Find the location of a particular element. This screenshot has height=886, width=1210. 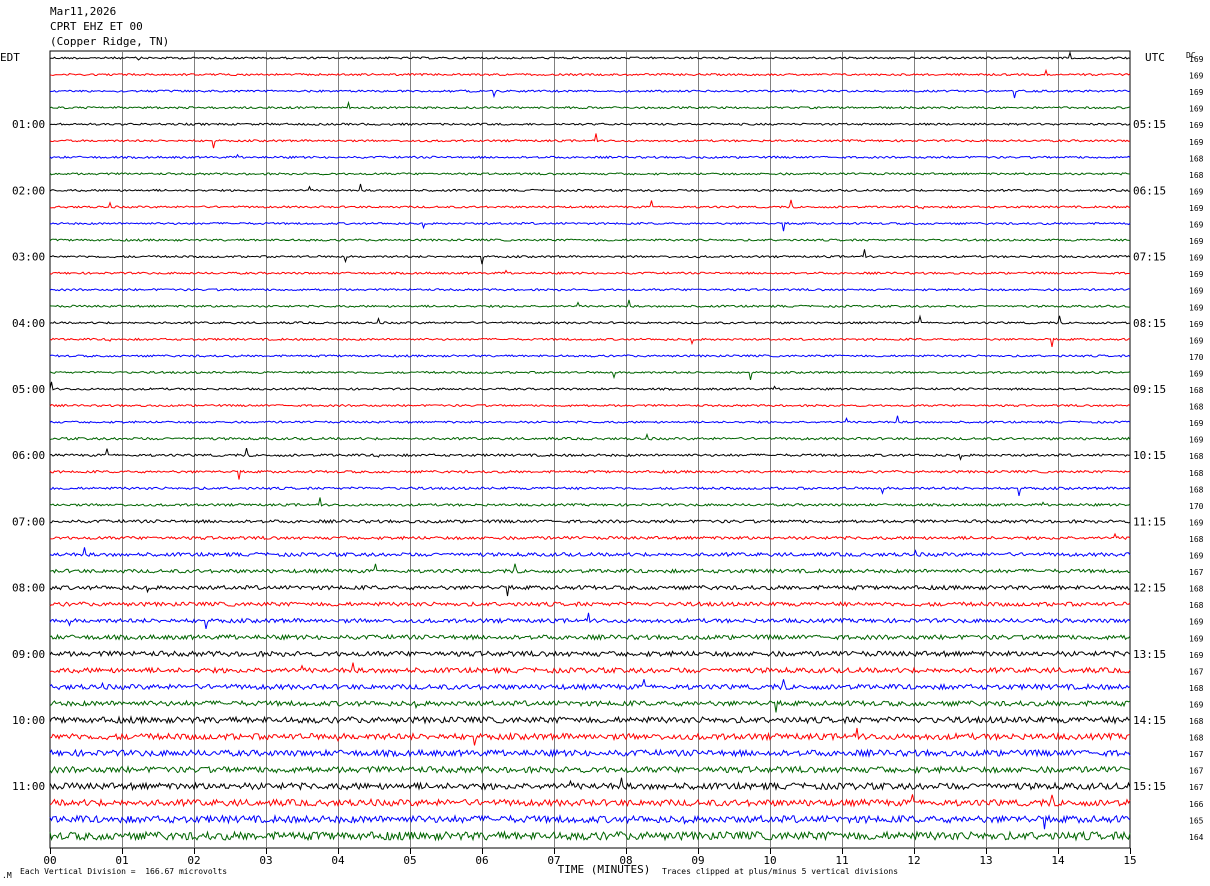

right-hour-label: 06:15 is located at coordinates (1149, 190).